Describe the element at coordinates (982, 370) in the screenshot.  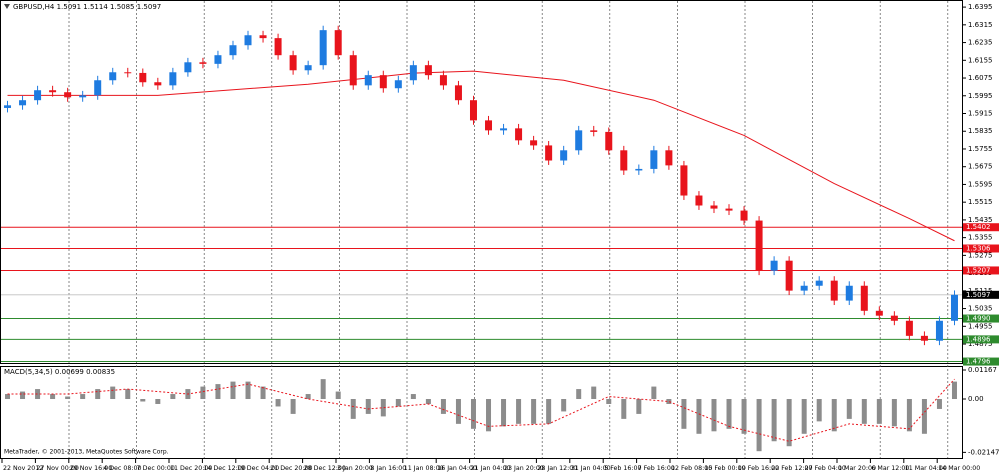
I see `y-tick-label: 0.01167` at that location.